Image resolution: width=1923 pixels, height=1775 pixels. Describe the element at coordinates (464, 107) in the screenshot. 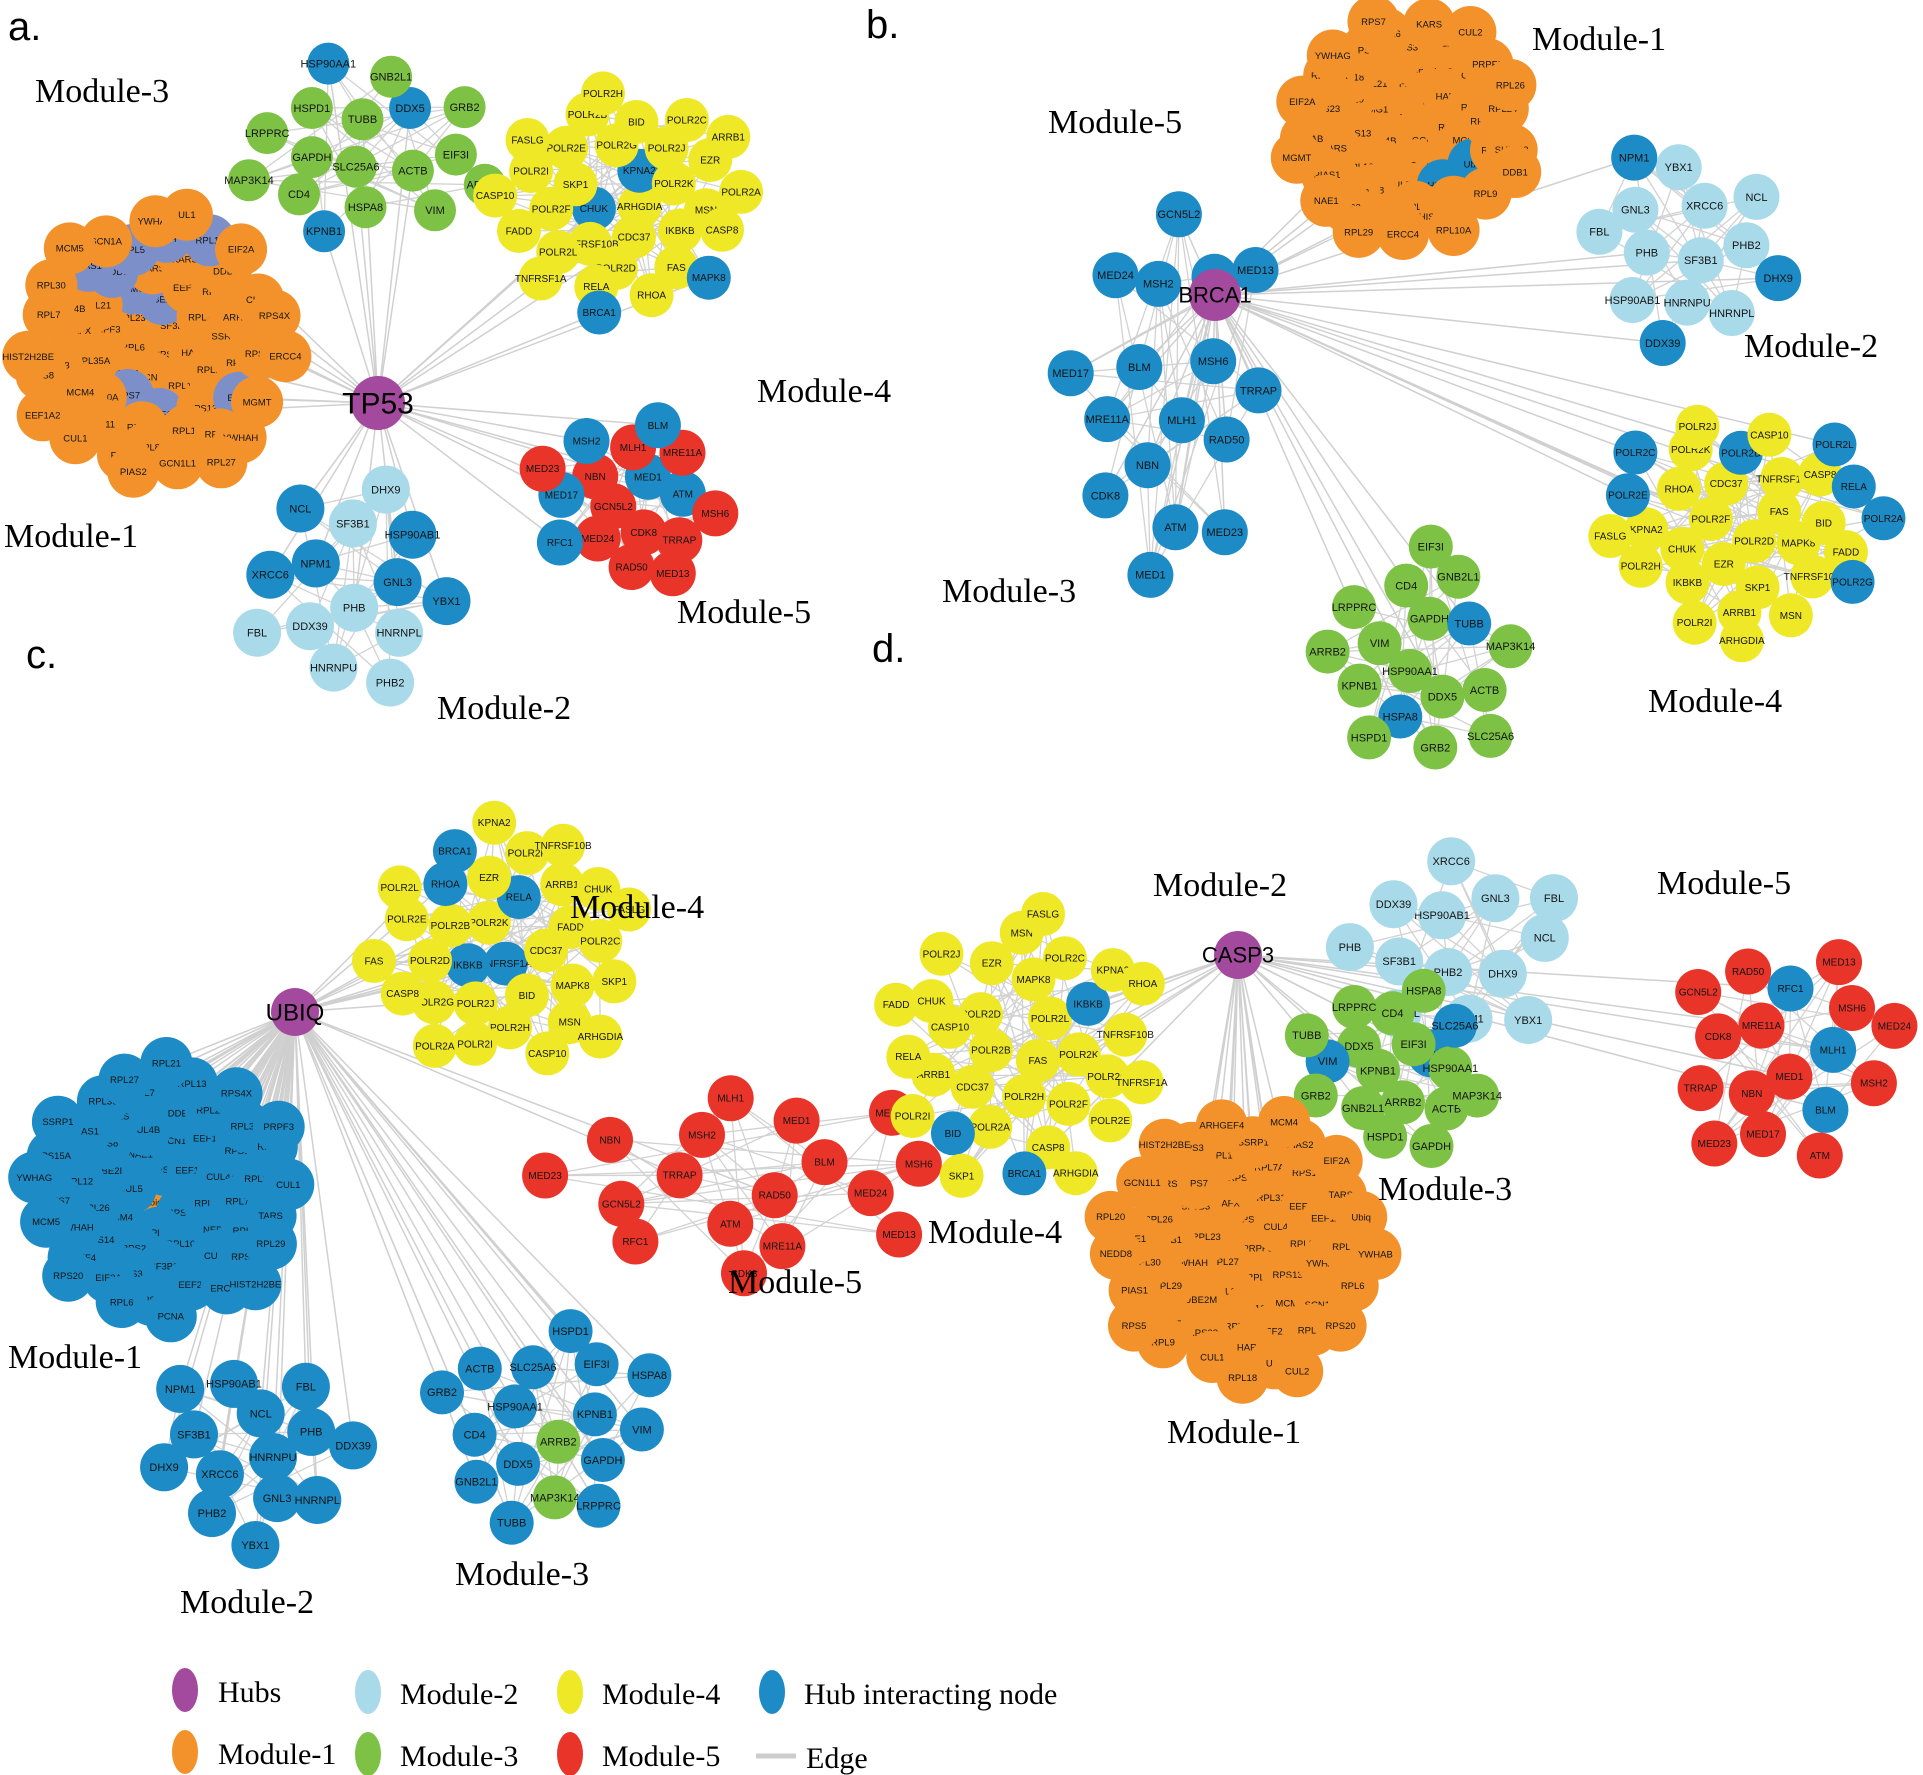

I see `node-grb2: GRB2` at that location.